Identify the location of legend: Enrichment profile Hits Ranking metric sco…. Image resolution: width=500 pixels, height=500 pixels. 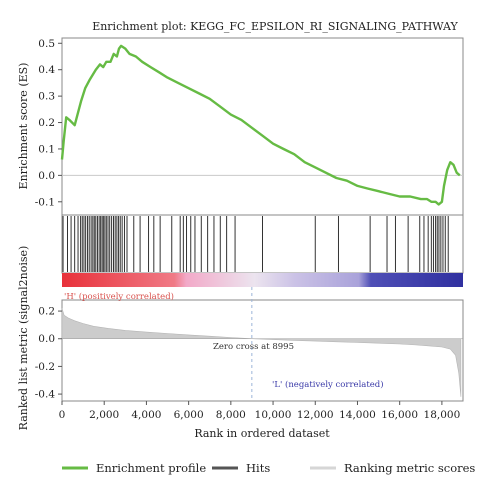
(268, 468).